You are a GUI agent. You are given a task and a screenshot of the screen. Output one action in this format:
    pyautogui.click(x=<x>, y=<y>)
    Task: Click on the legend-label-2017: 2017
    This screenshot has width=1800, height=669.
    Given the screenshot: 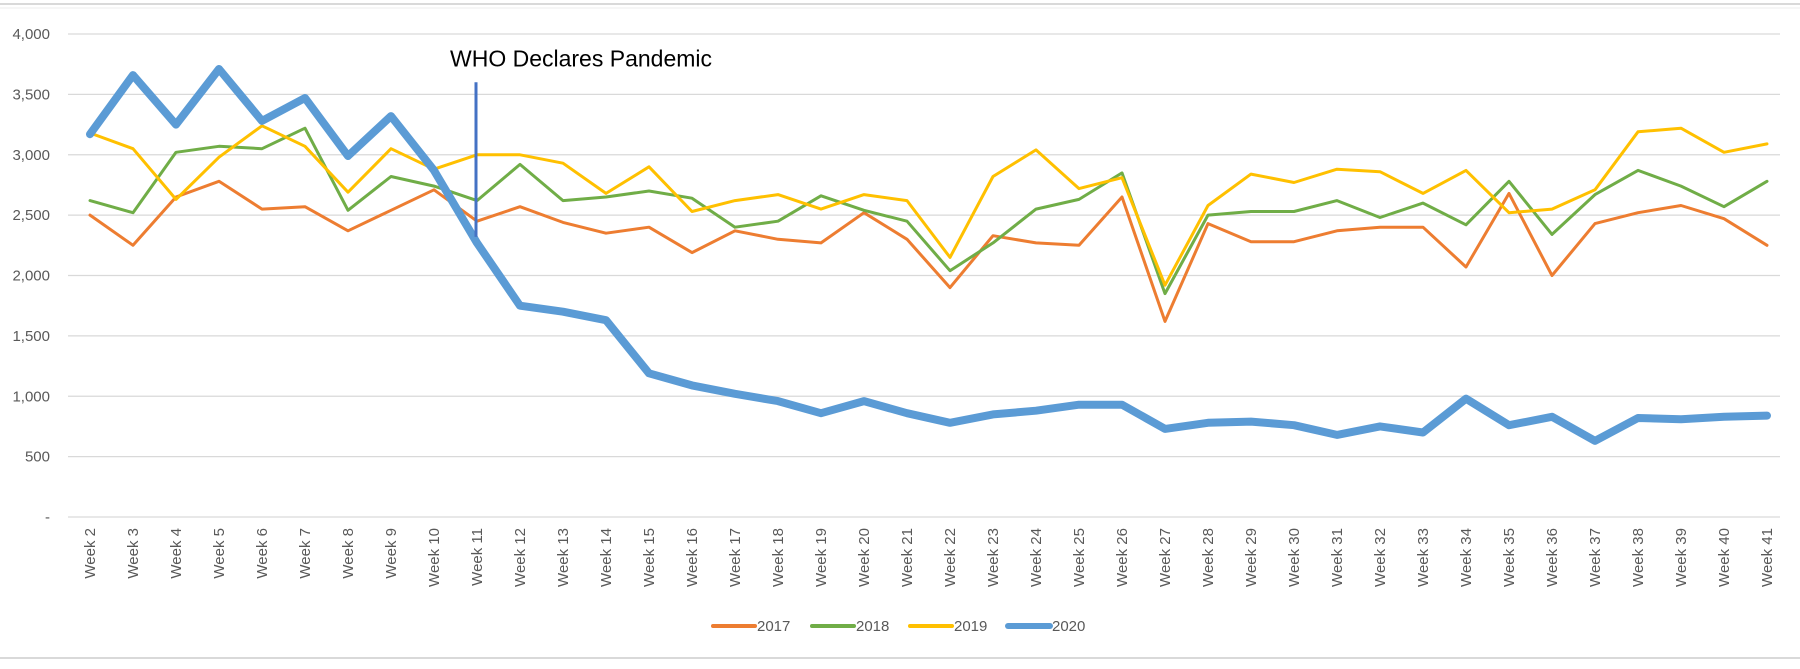 What is the action you would take?
    pyautogui.click(x=773, y=626)
    